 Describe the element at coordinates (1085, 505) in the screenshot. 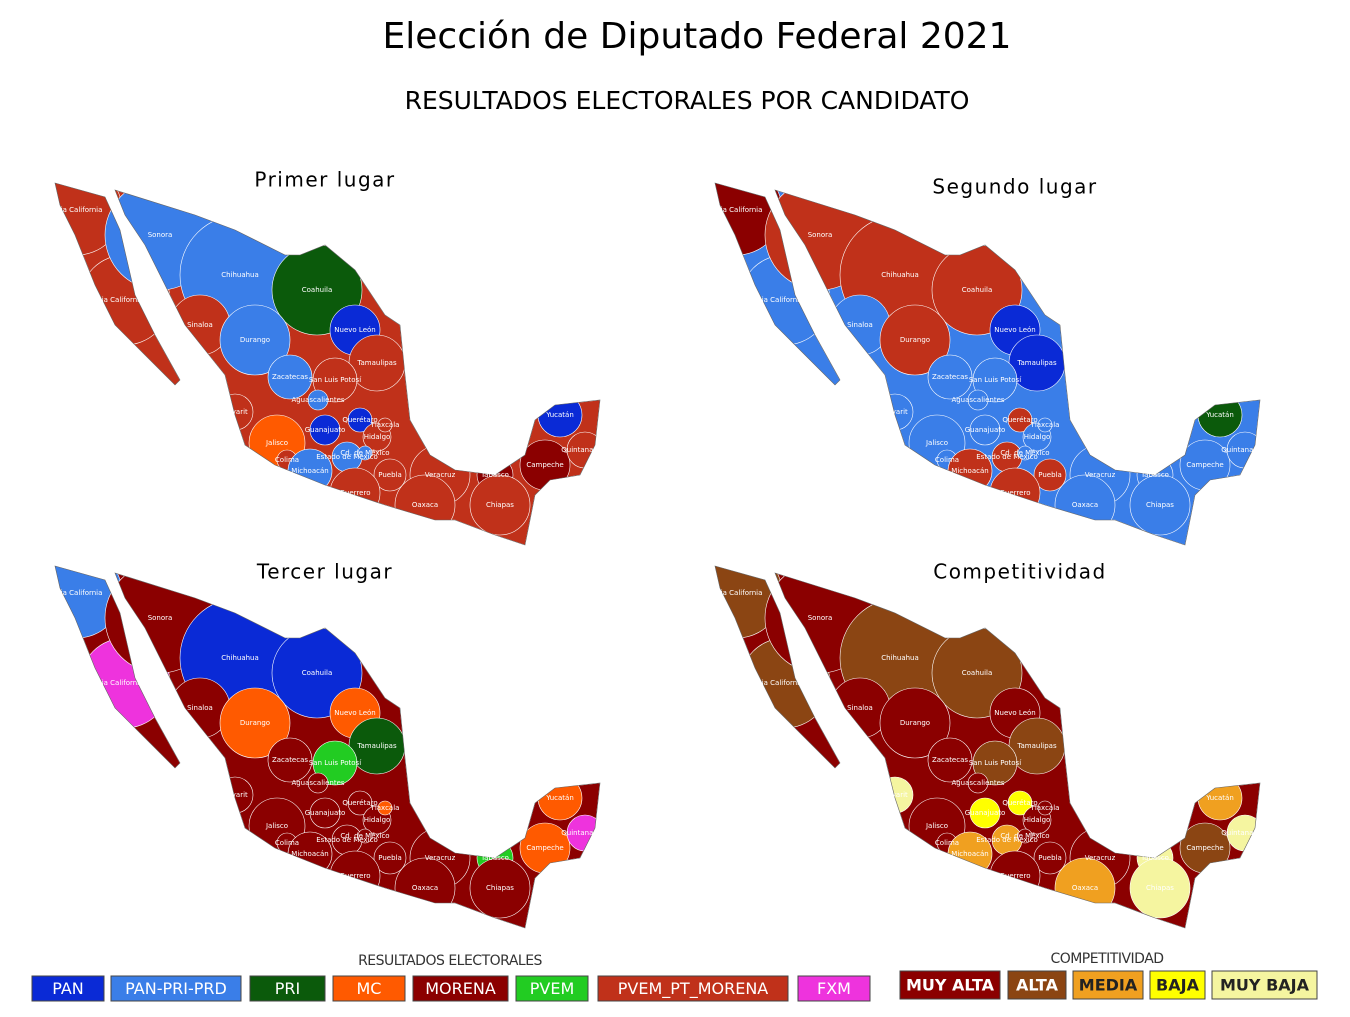

I see `state-label: Oaxaca` at that location.